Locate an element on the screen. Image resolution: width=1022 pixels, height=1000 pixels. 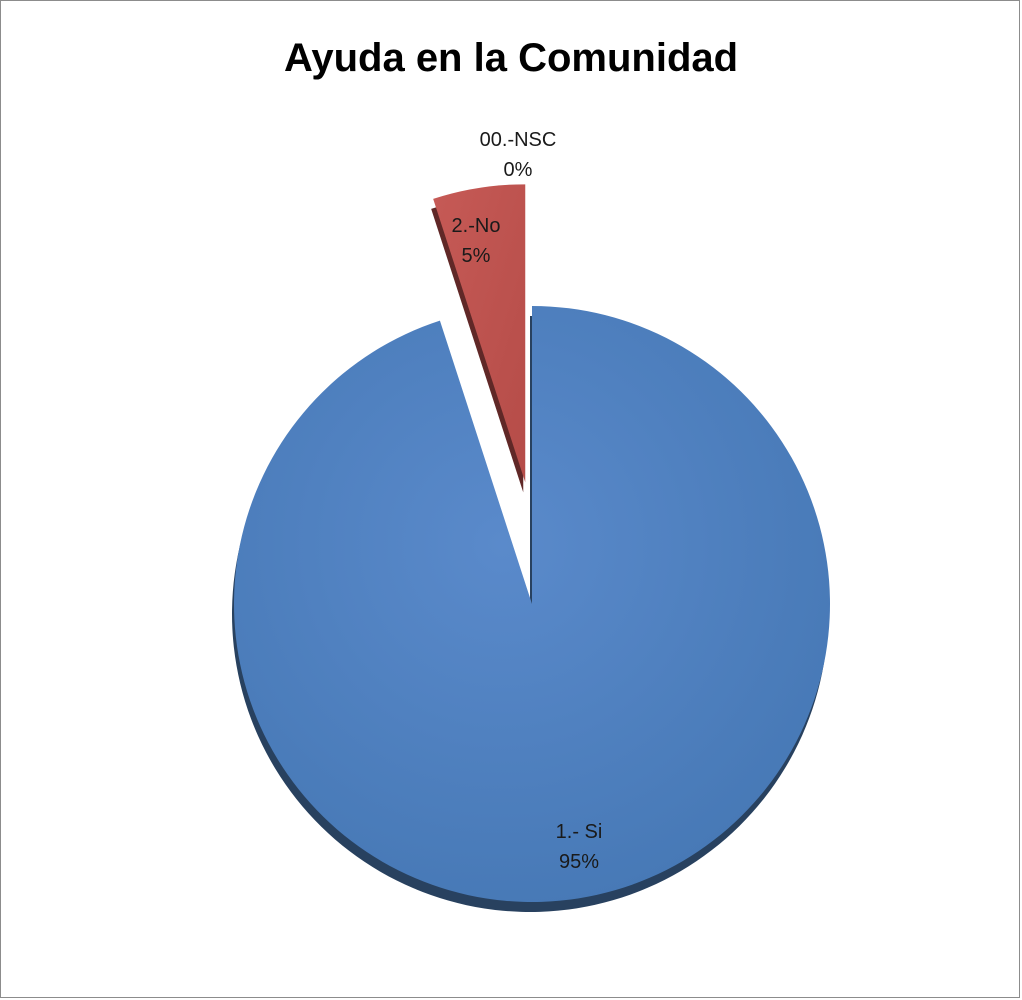
slice-percent-si: 95% is located at coordinates (579, 862).